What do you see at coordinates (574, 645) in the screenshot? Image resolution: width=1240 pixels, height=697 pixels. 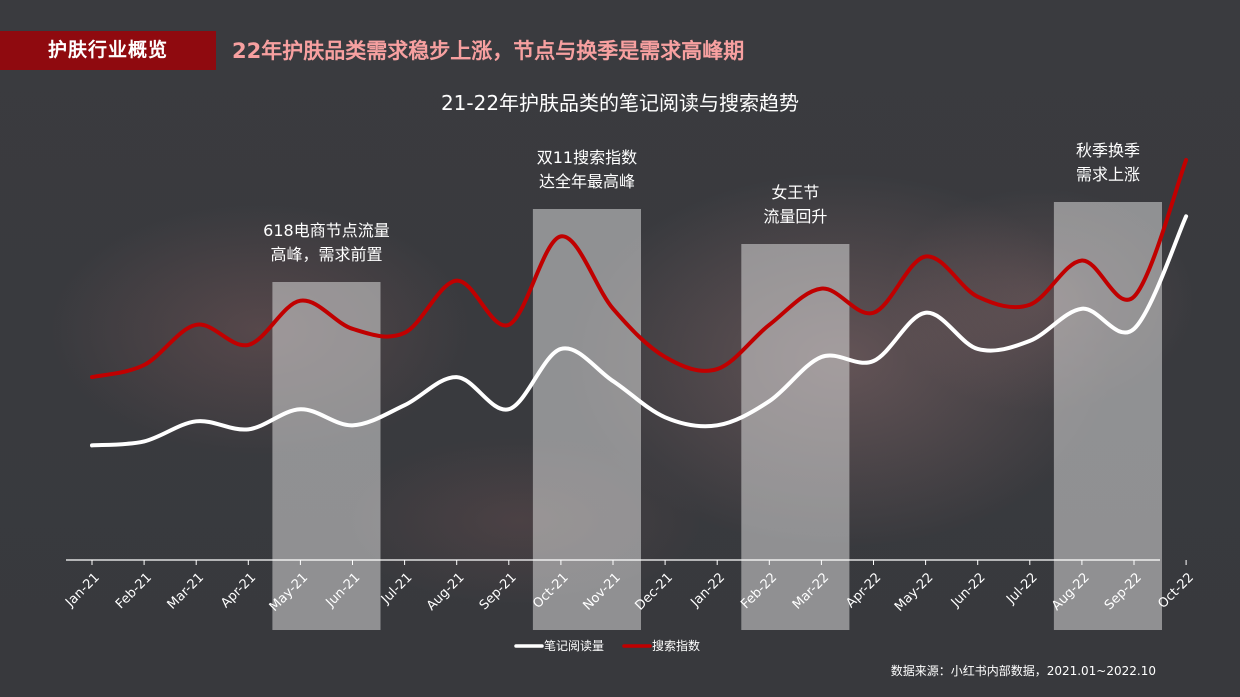 I see `legend-label: 笔记阅读量` at bounding box center [574, 645].